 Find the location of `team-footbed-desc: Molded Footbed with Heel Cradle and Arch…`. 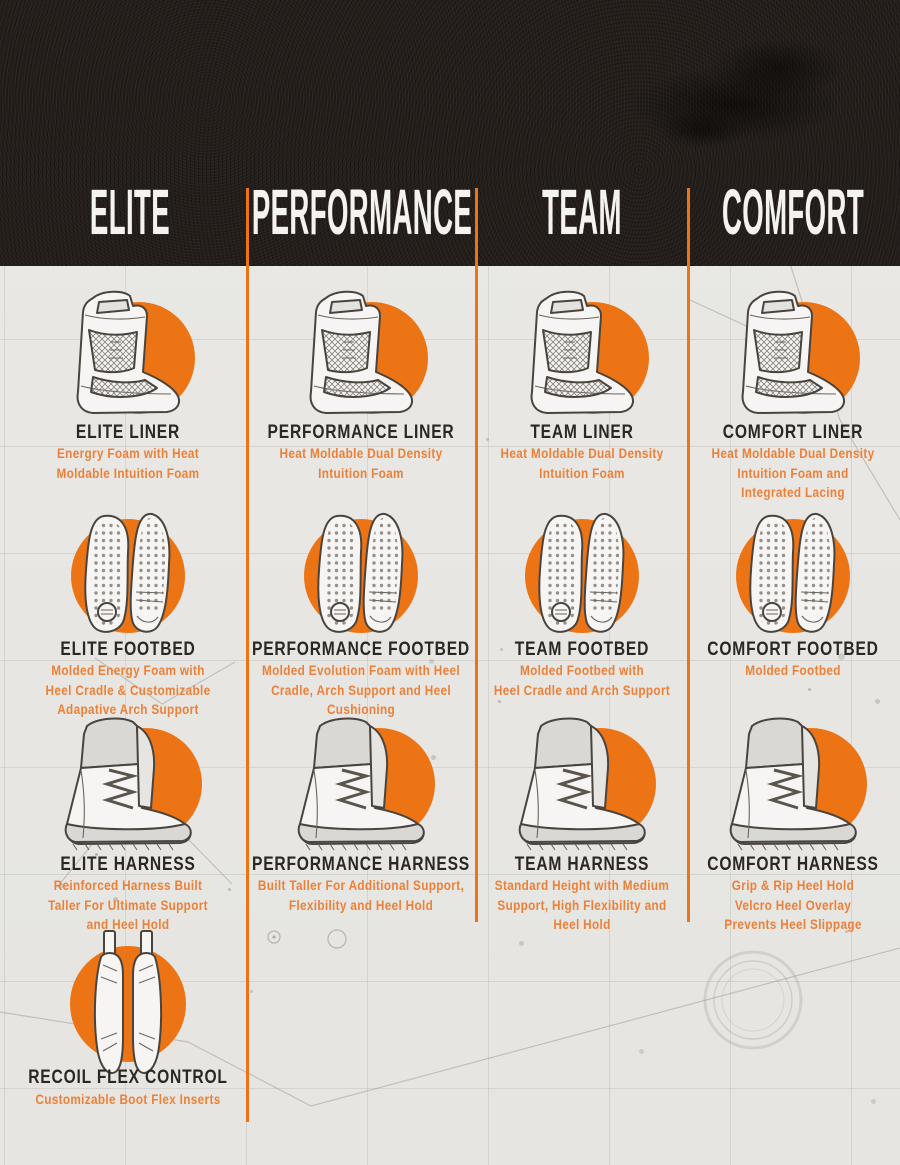

team-footbed-desc: Molded Footbed with Heel Cradle and Arch… is located at coordinates (582, 680).